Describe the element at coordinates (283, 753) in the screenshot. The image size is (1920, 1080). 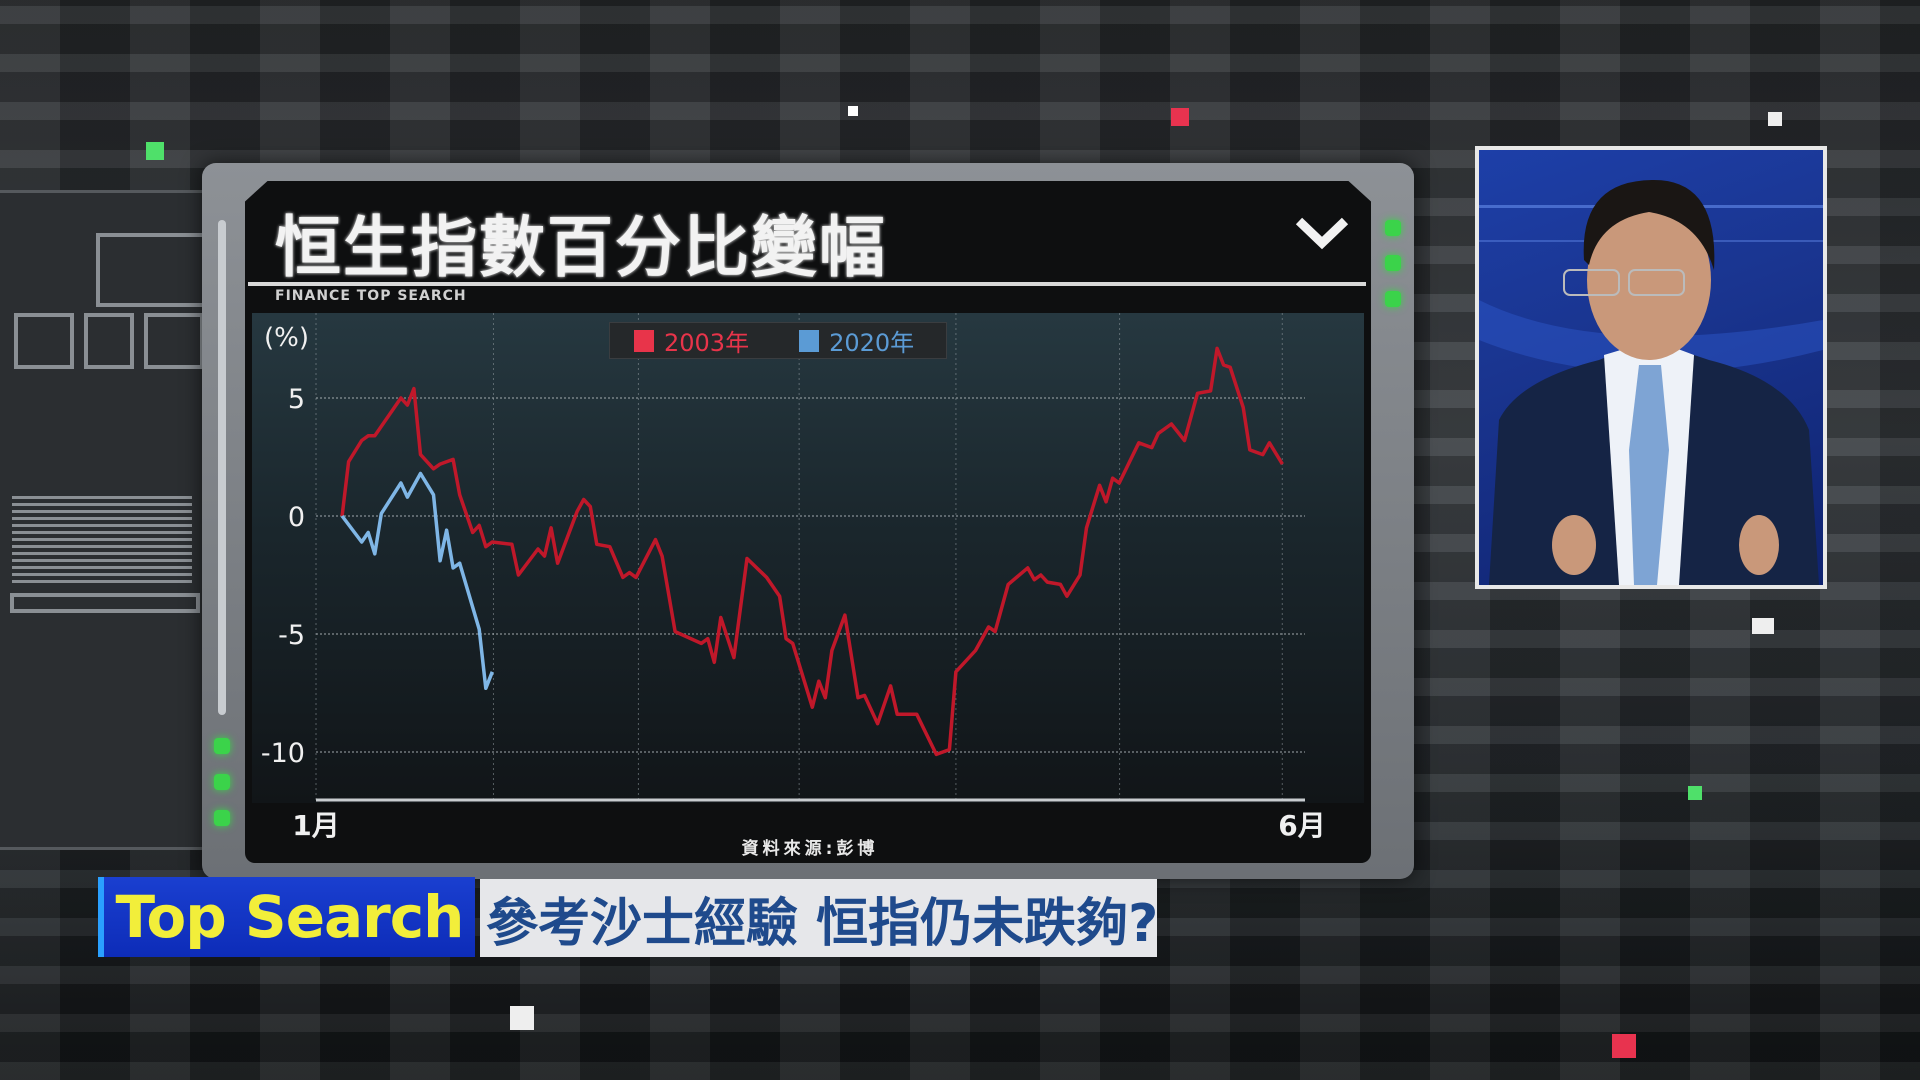
I see `y-tick-label: -10` at that location.